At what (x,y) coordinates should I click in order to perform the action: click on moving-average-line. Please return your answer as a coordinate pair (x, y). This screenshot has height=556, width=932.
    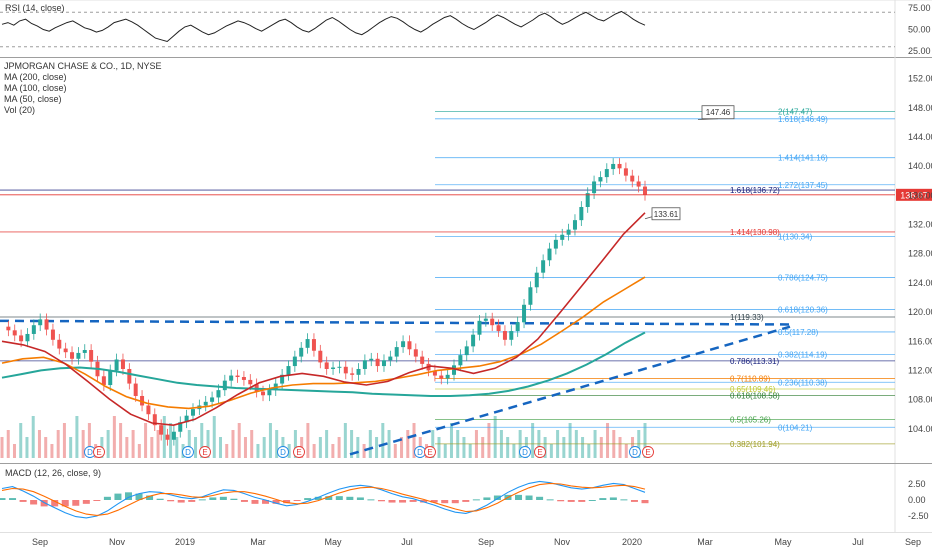
    Looking at the image, I should click on (323, 364).